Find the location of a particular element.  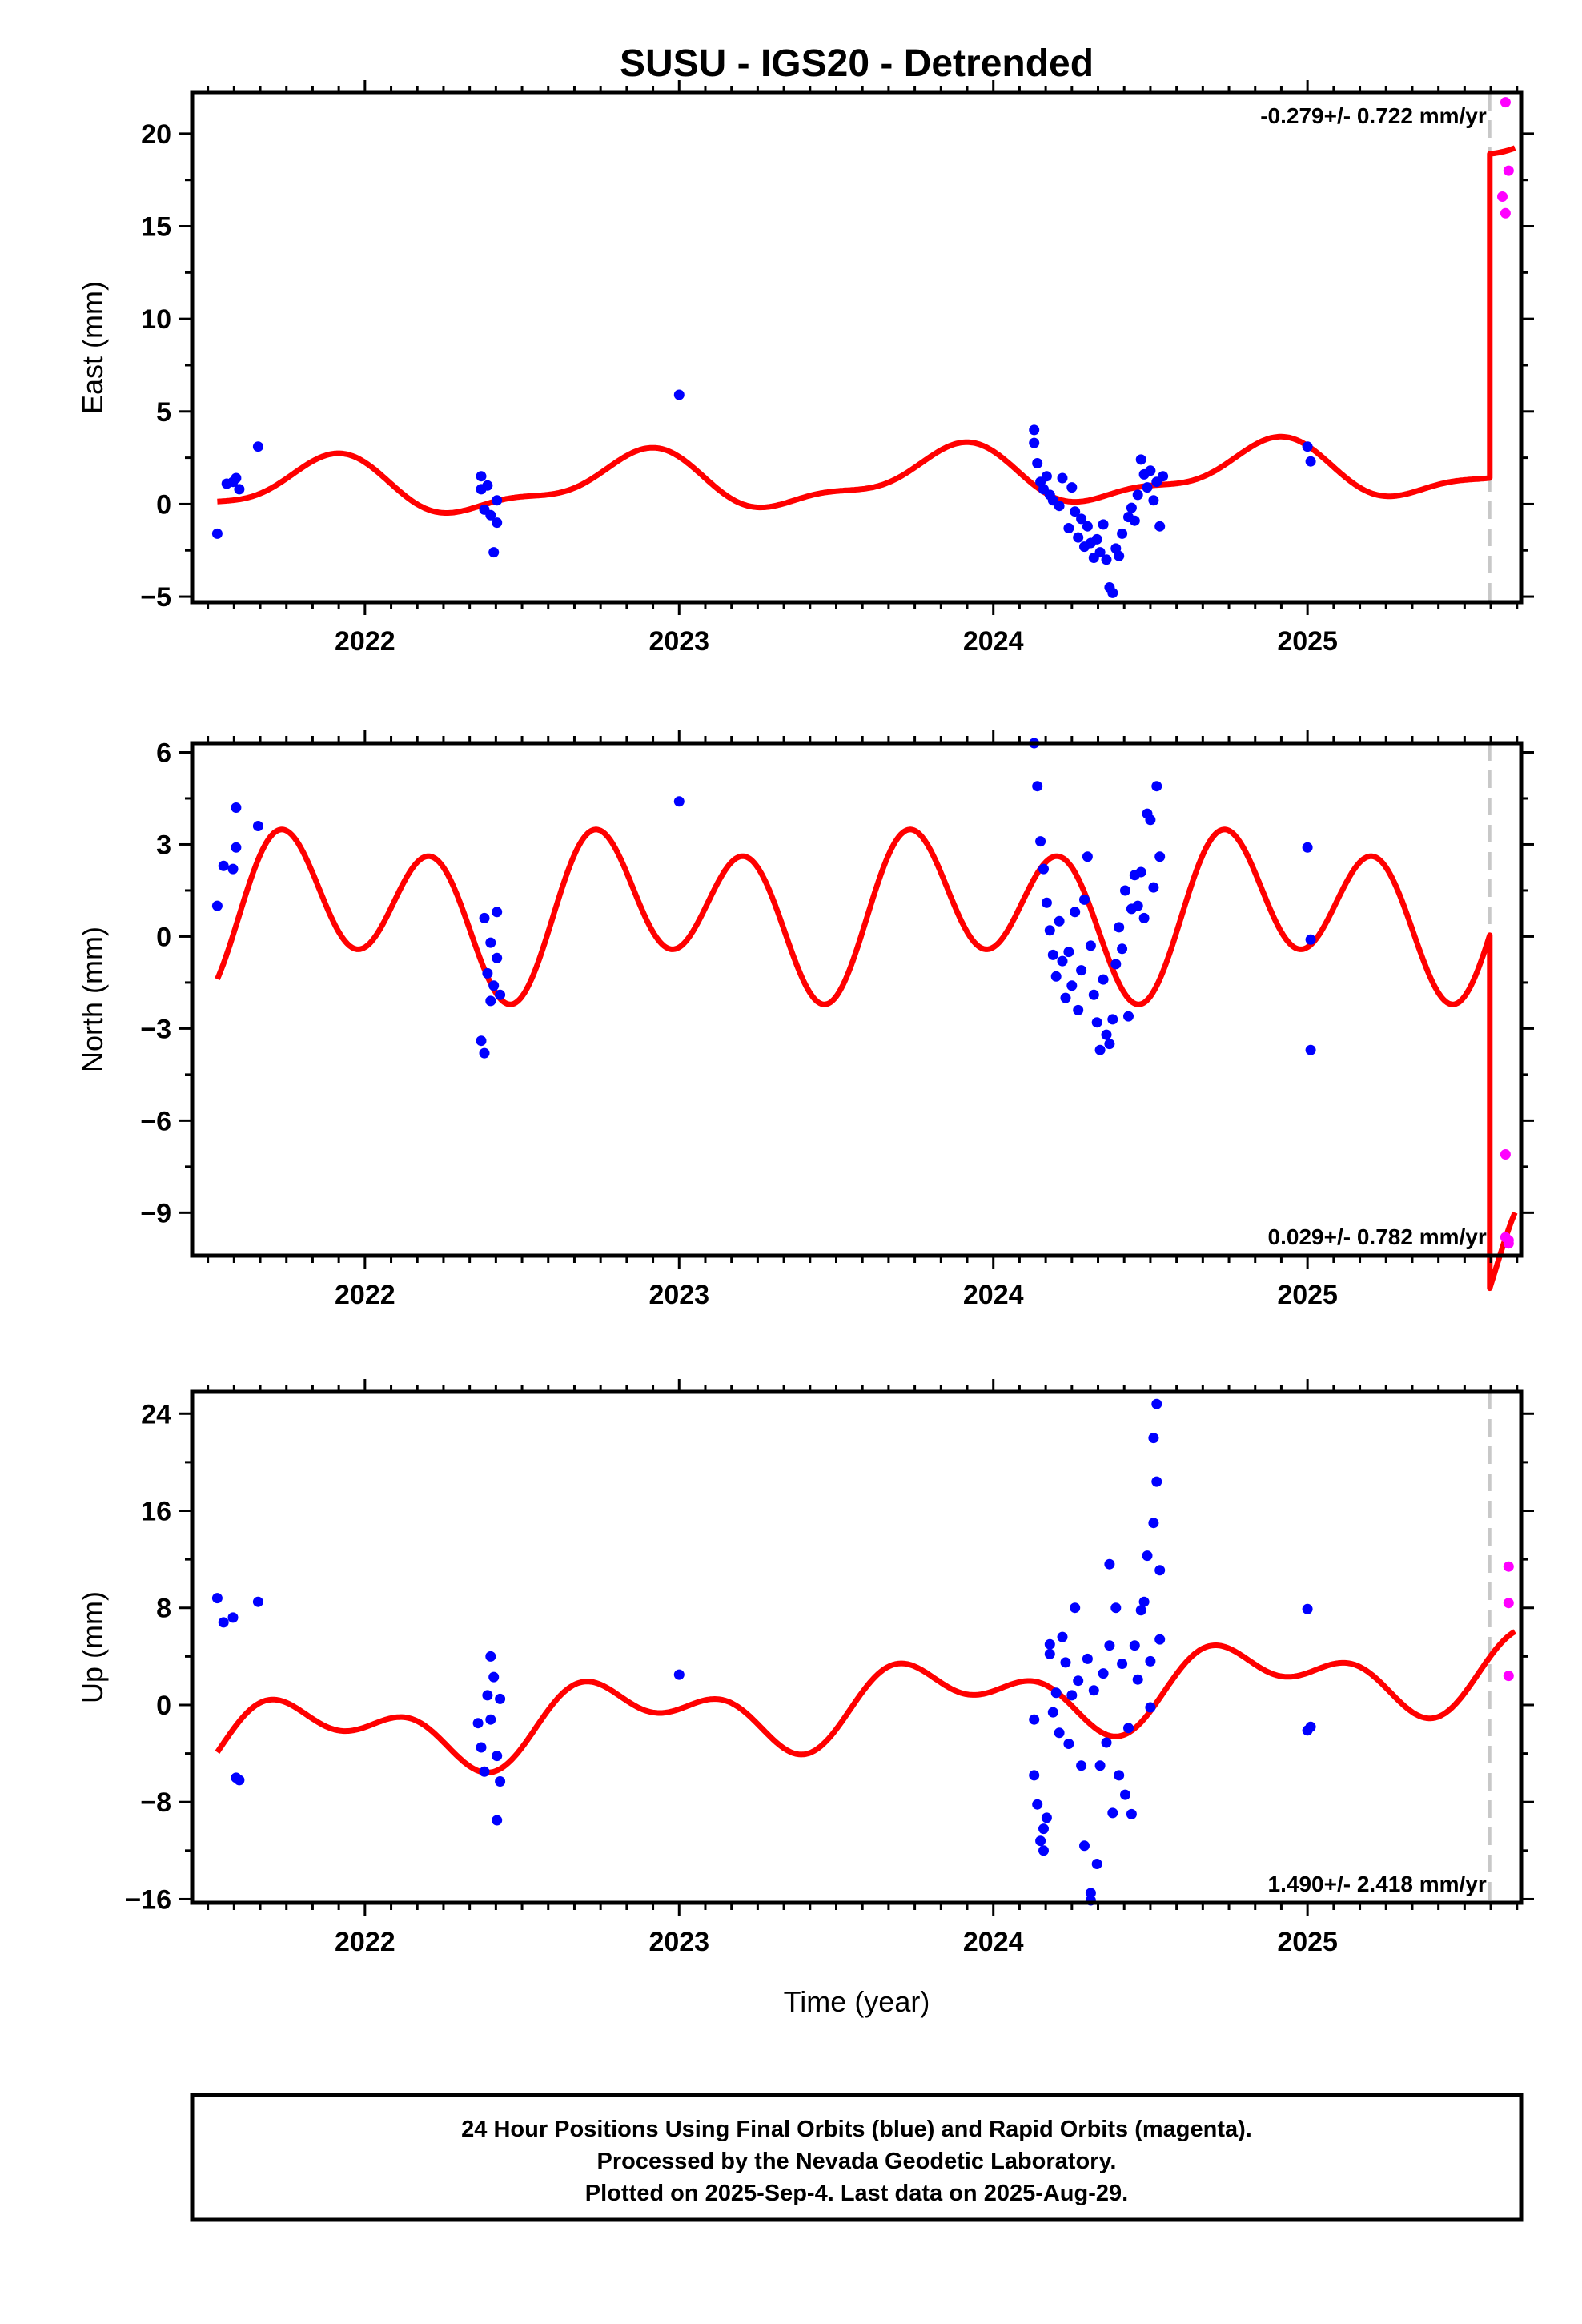

model-curve-up is located at coordinates (866, 1702).